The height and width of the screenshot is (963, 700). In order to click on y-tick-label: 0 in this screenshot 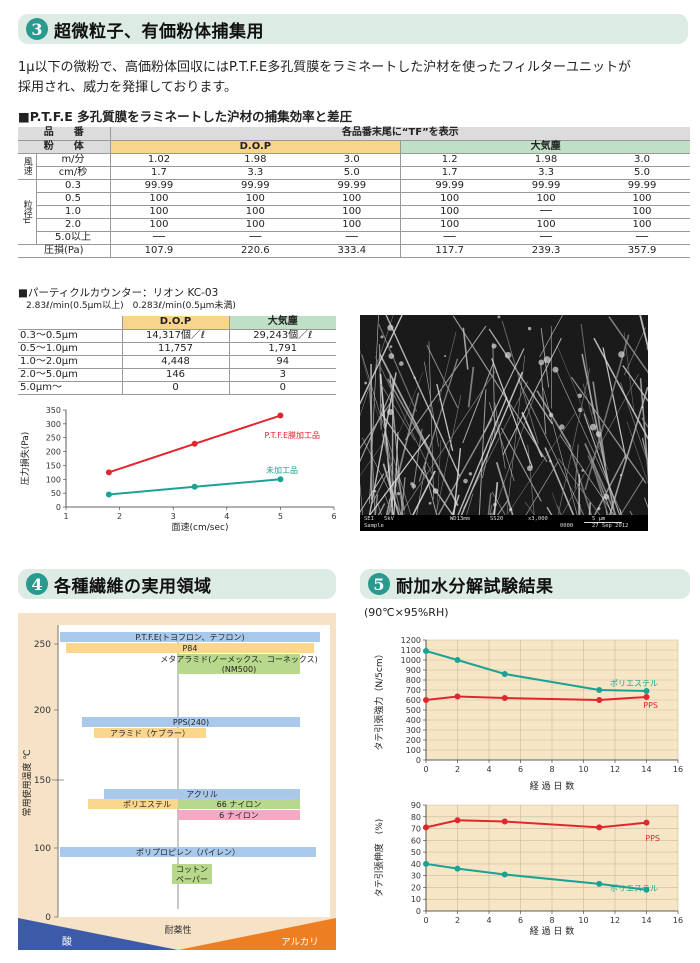, I will do `click(418, 911)`.